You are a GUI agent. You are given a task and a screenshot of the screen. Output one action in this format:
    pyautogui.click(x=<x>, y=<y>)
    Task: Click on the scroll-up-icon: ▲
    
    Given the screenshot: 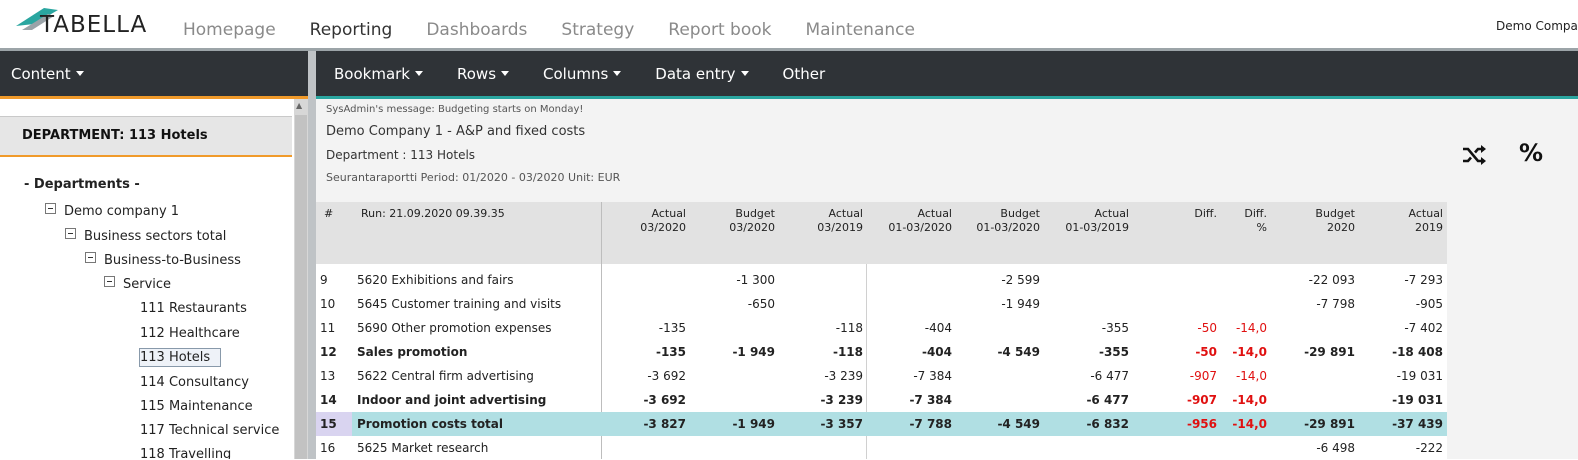 What is the action you would take?
    pyautogui.click(x=299, y=105)
    